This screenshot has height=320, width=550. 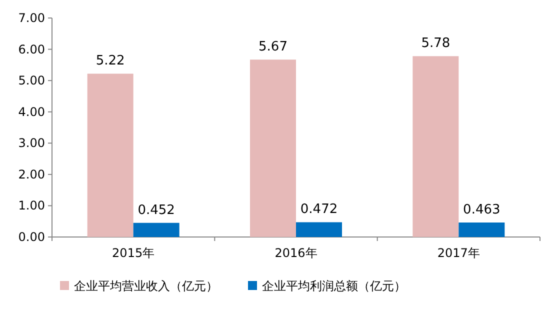 I want to click on legend-label: 企业平均利润总额（亿元）, so click(x=334, y=286).